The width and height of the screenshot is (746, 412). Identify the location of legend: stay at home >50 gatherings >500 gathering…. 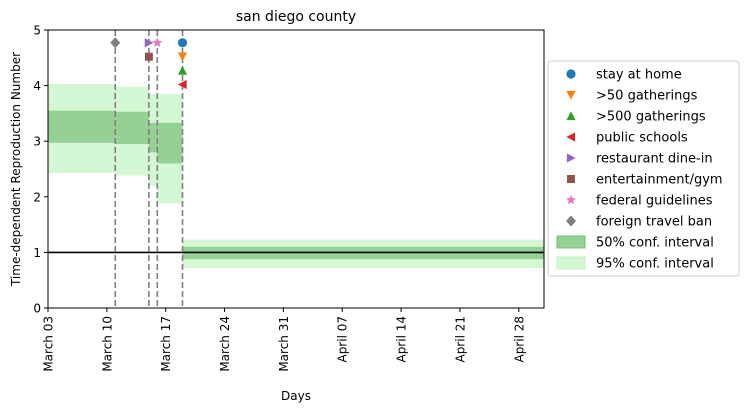
(643, 168).